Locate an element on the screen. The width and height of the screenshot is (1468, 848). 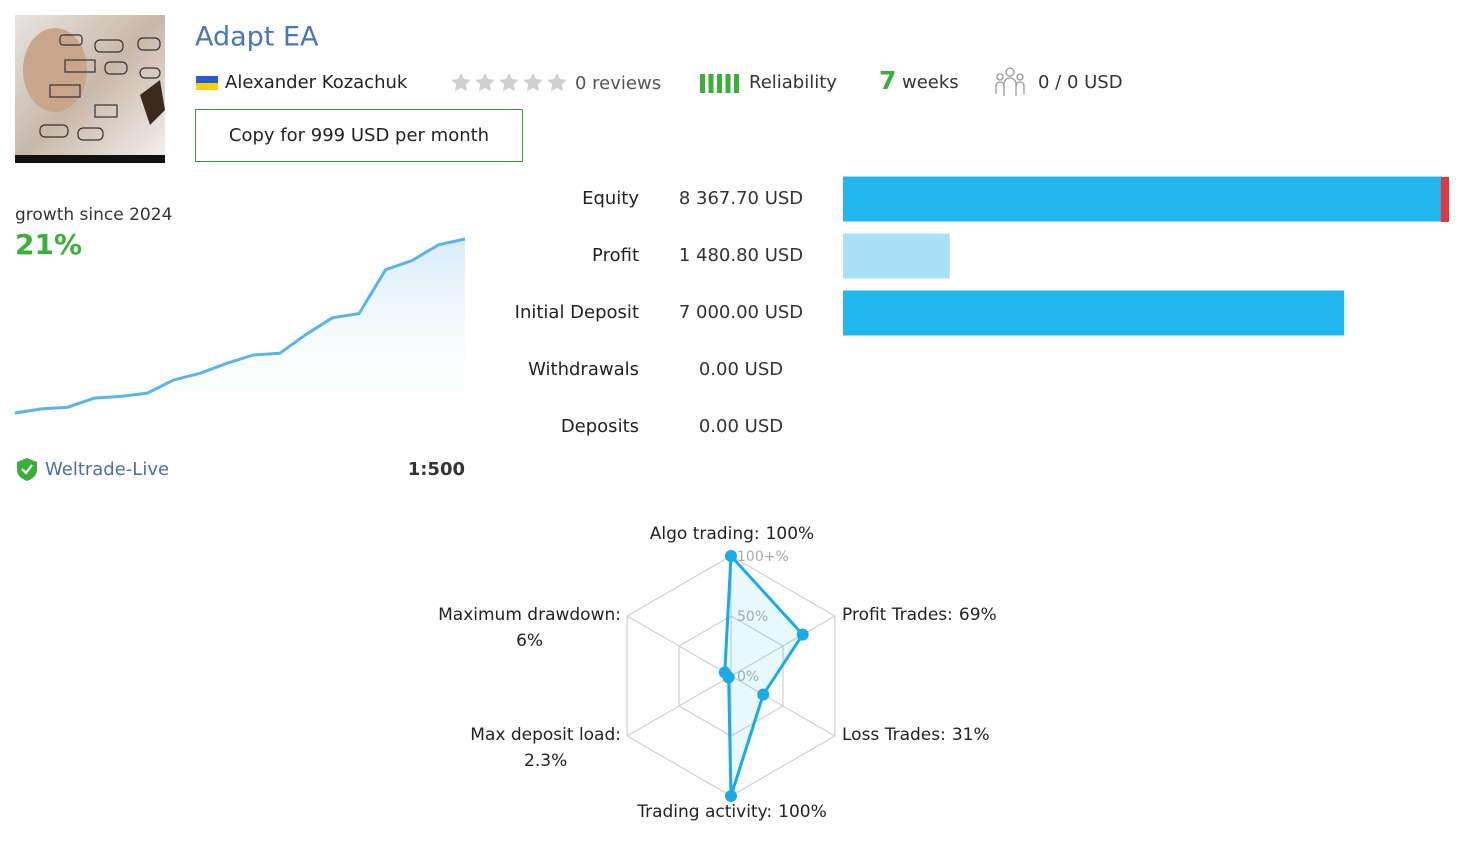
growth-chart is located at coordinates (240, 333).